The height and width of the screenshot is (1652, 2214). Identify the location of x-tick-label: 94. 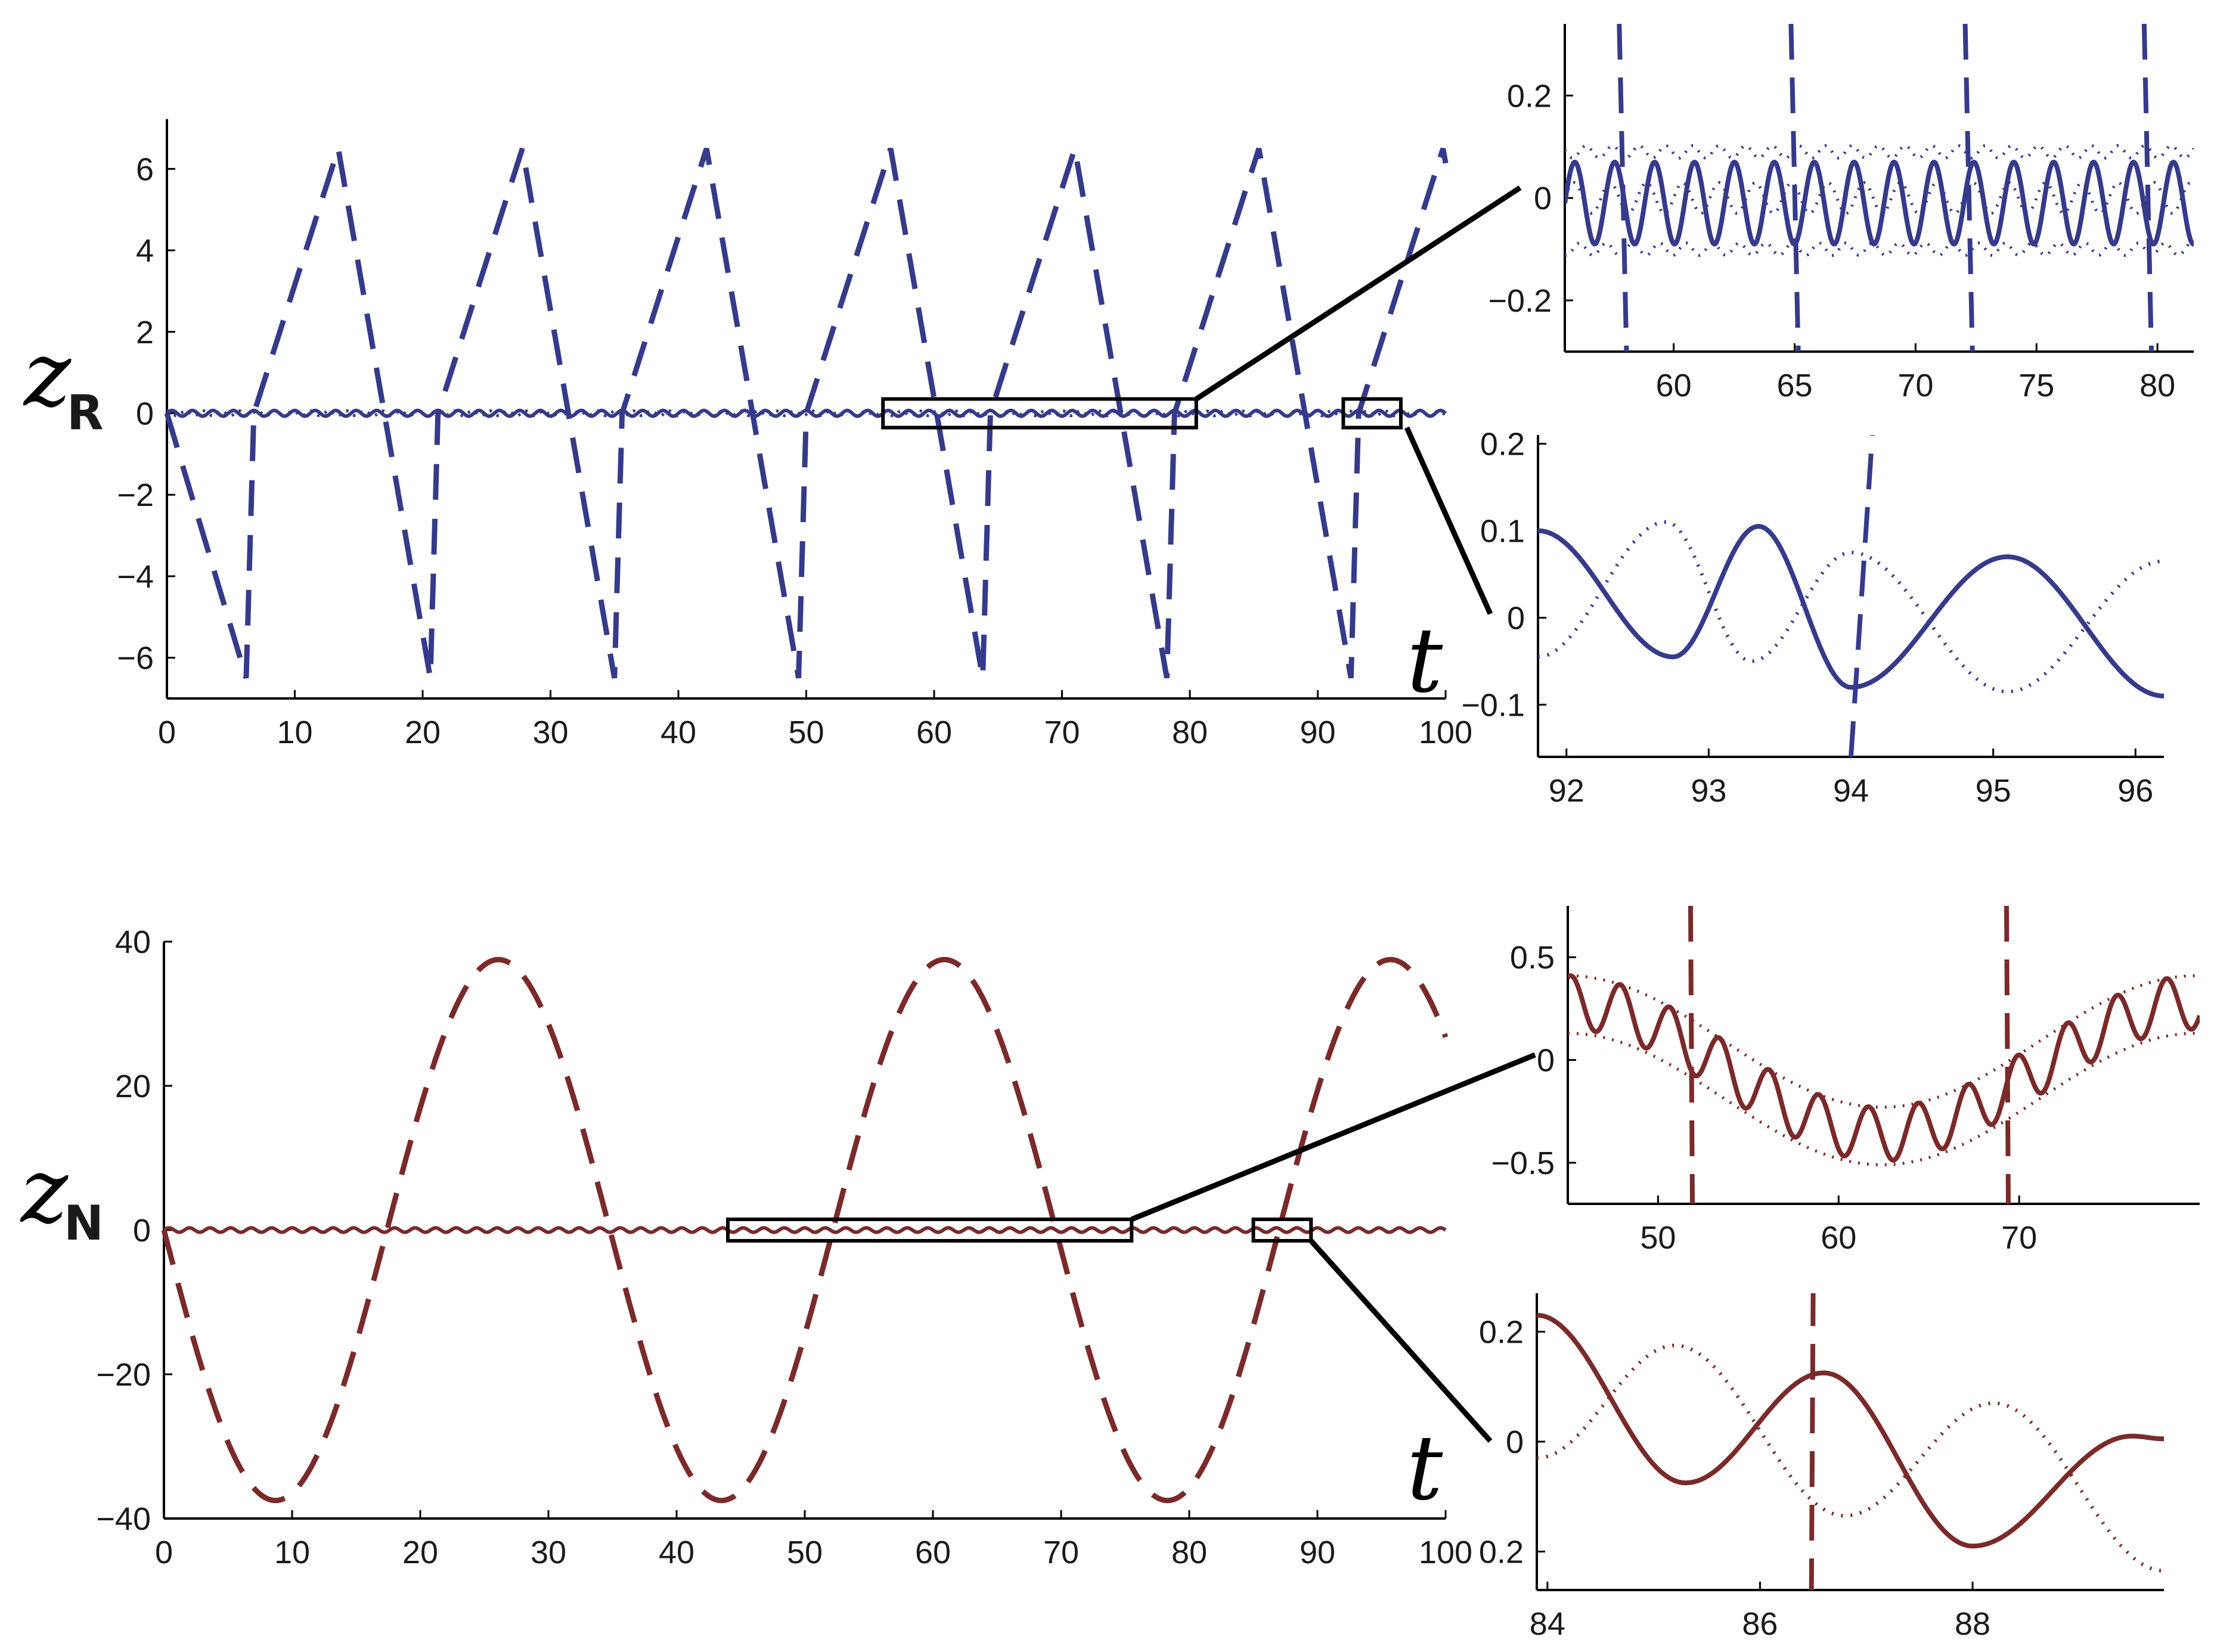
(1851, 791).